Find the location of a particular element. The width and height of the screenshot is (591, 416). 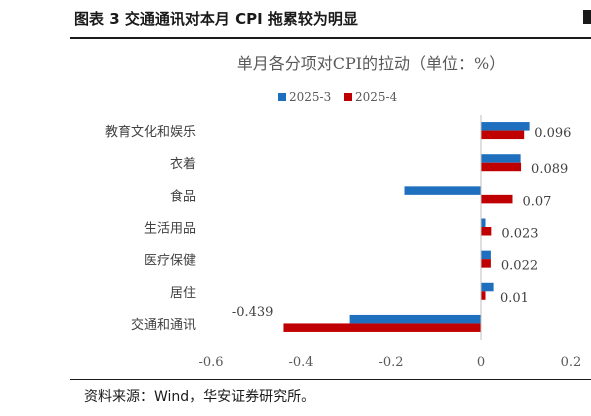

category-label-0: 教育文化和娱乐 is located at coordinates (150, 132).